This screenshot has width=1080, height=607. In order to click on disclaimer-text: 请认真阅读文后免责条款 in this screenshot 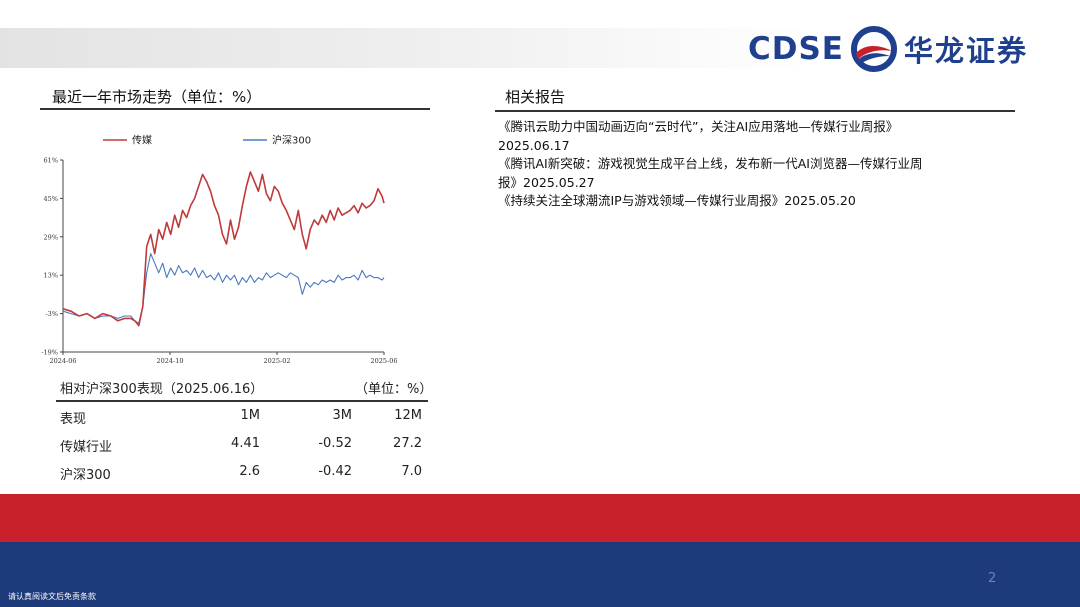, I will do `click(52, 596)`.